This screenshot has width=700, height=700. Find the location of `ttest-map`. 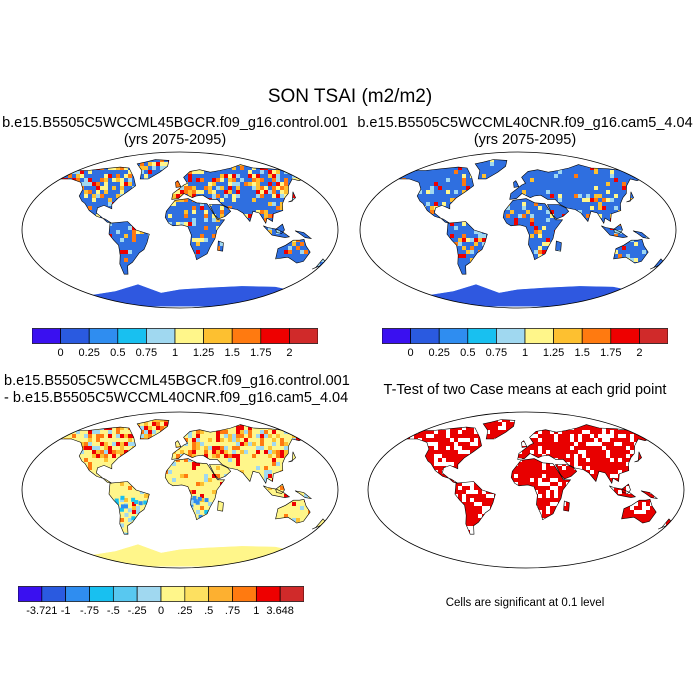

ttest-map is located at coordinates (526, 490).